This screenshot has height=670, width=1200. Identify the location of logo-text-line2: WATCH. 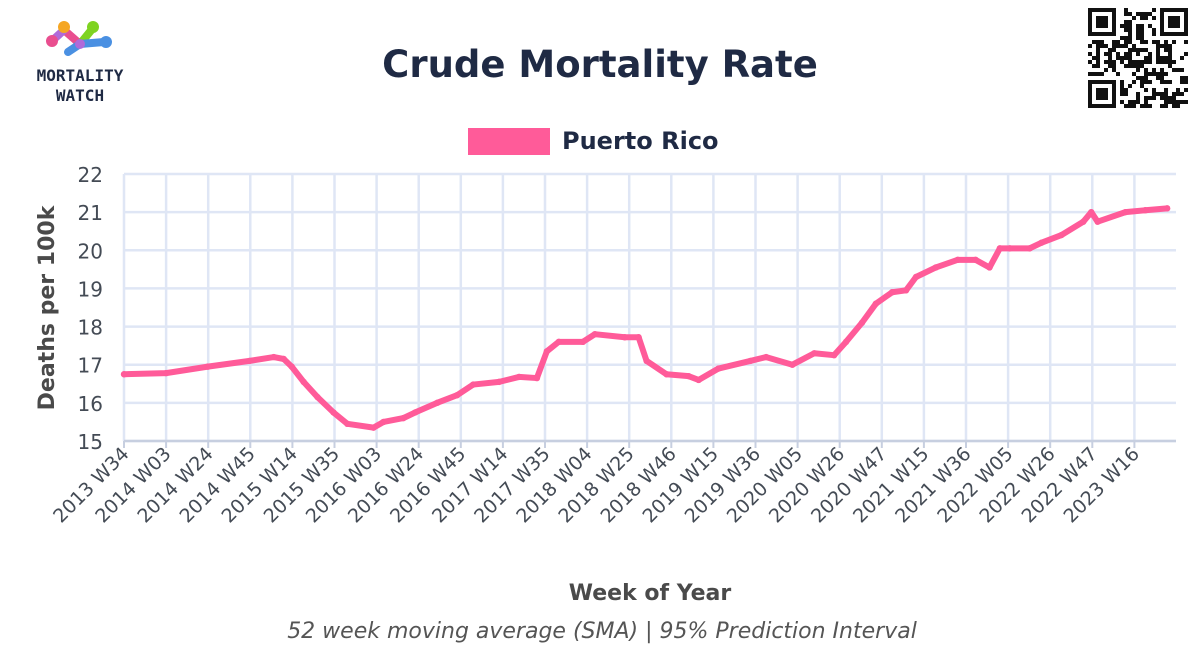
(80, 95).